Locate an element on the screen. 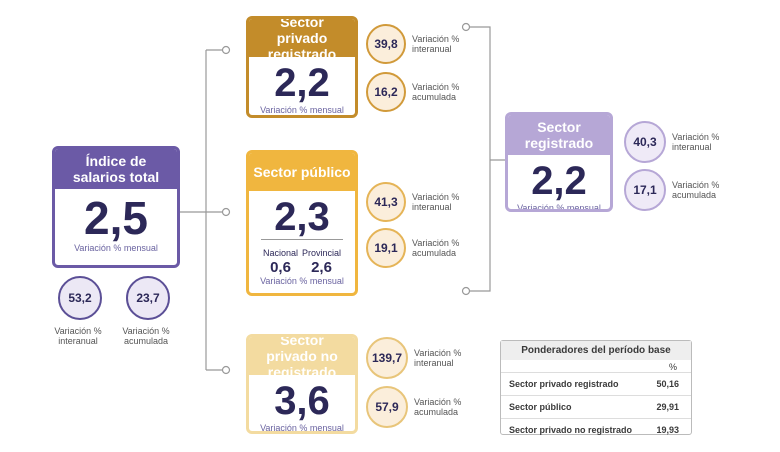  breakdown-value: 0,6 is located at coordinates (280, 267).